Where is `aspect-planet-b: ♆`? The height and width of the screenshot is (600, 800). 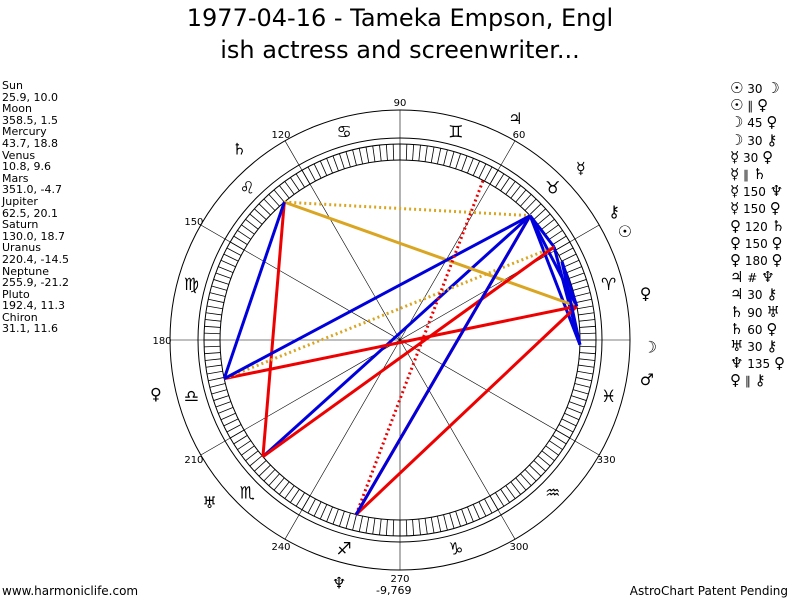 aspect-planet-b: ♆ is located at coordinates (776, 191).